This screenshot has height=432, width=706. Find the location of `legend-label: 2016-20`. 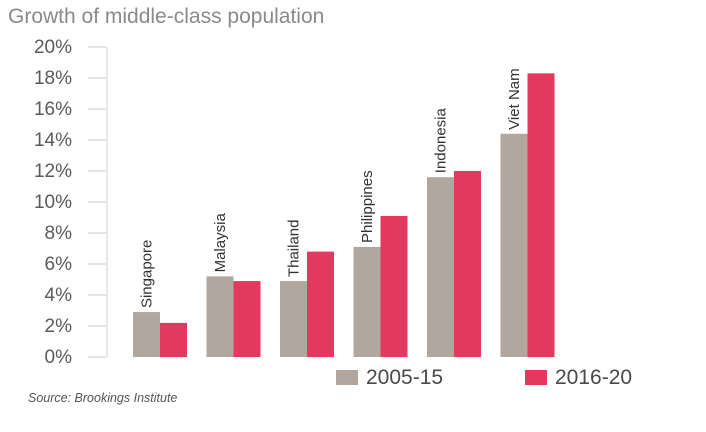

legend-label: 2016-20 is located at coordinates (593, 377).